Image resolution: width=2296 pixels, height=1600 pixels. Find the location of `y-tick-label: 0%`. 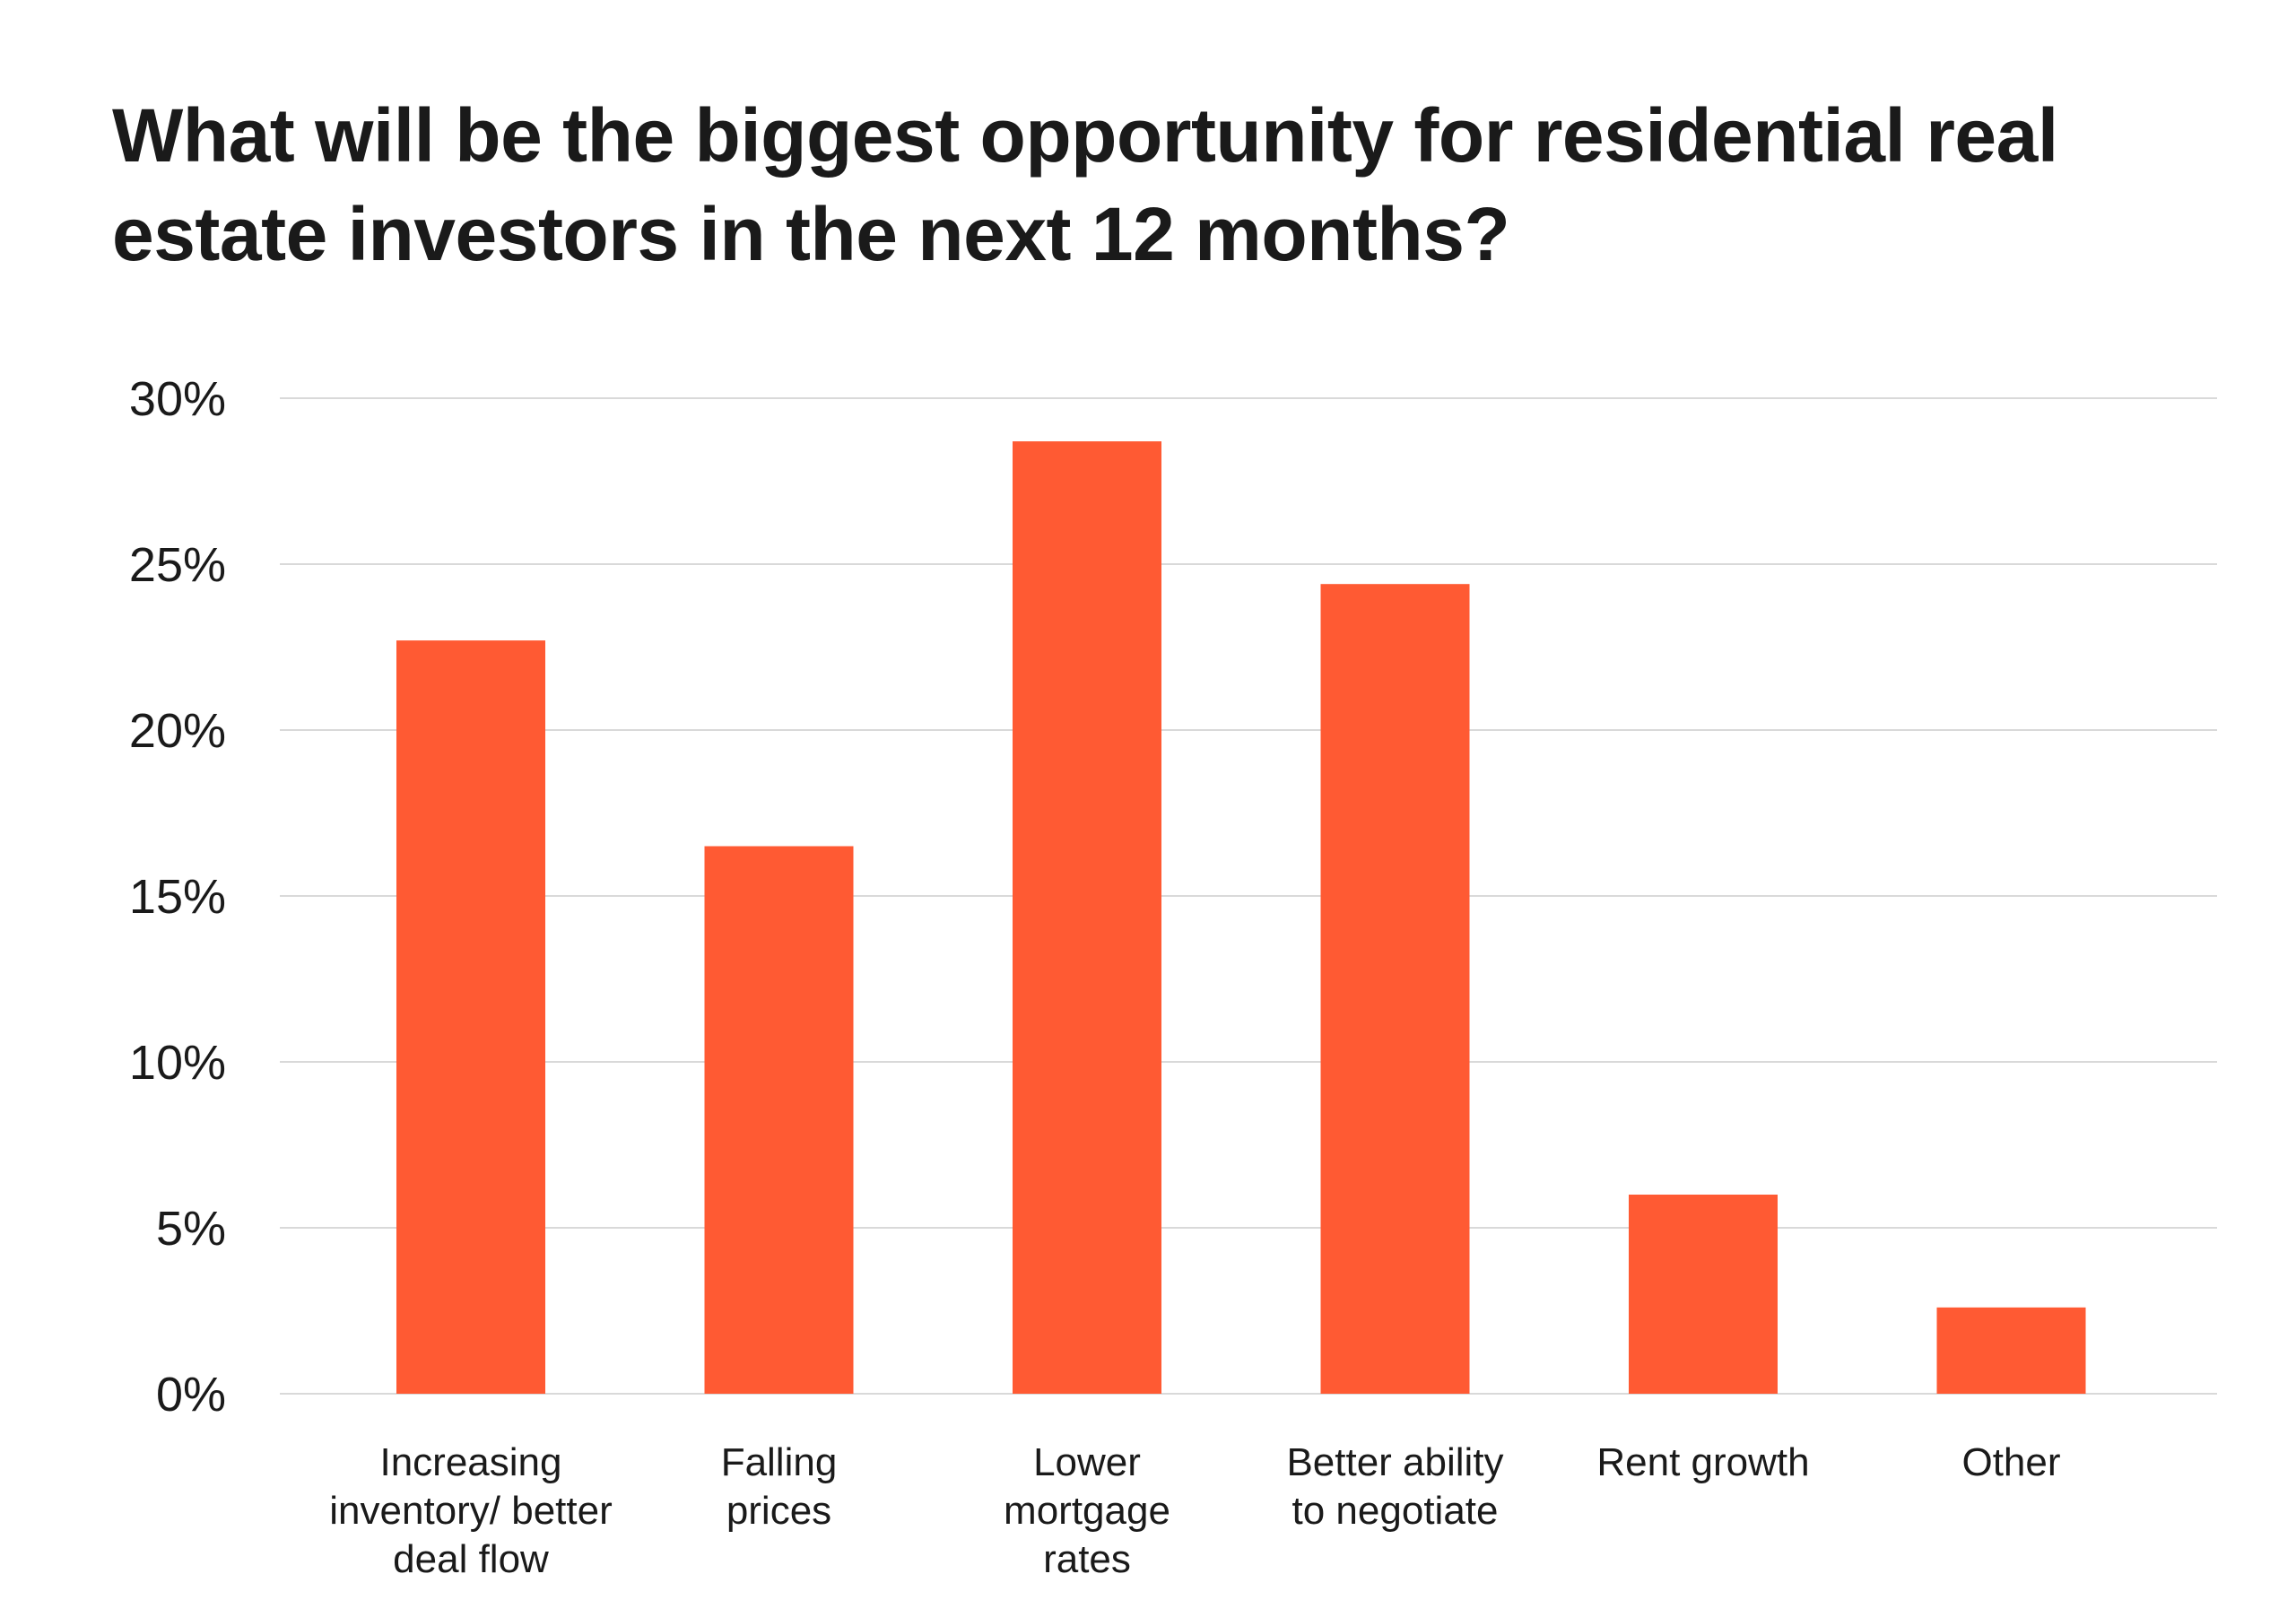

y-tick-label: 0% is located at coordinates (191, 1395).